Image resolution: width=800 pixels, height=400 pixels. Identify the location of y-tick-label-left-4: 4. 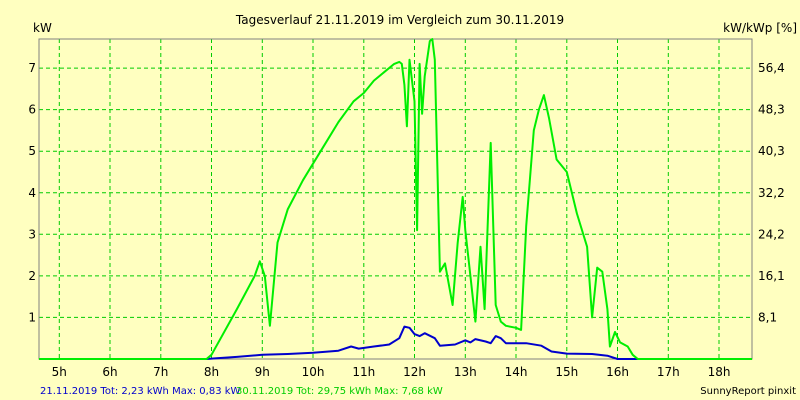
(32, 193).